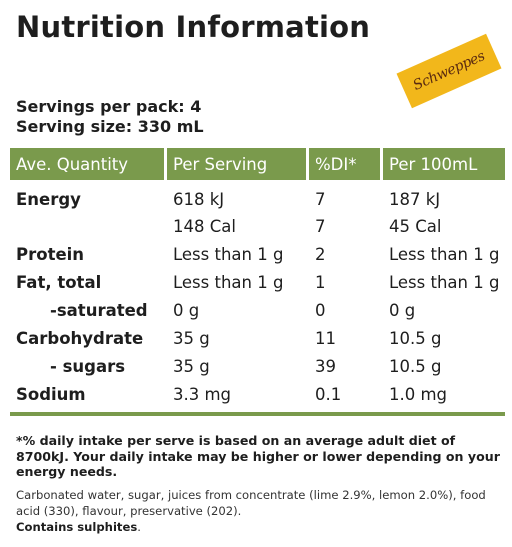 Image resolution: width=512 pixels, height=547 pixels. I want to click on serving-size: Serving size: 330 mL, so click(110, 126).